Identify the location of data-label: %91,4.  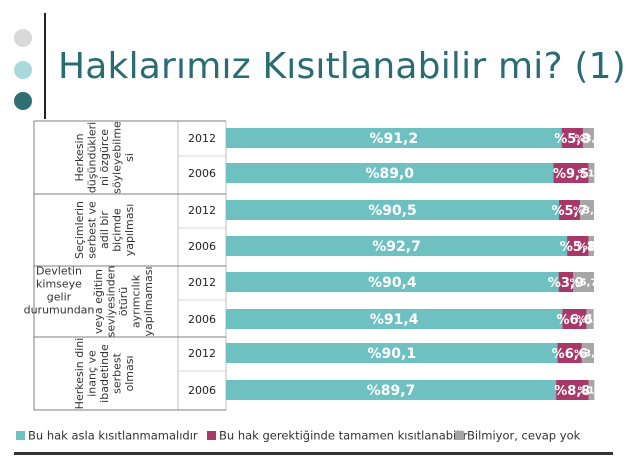
(394, 320).